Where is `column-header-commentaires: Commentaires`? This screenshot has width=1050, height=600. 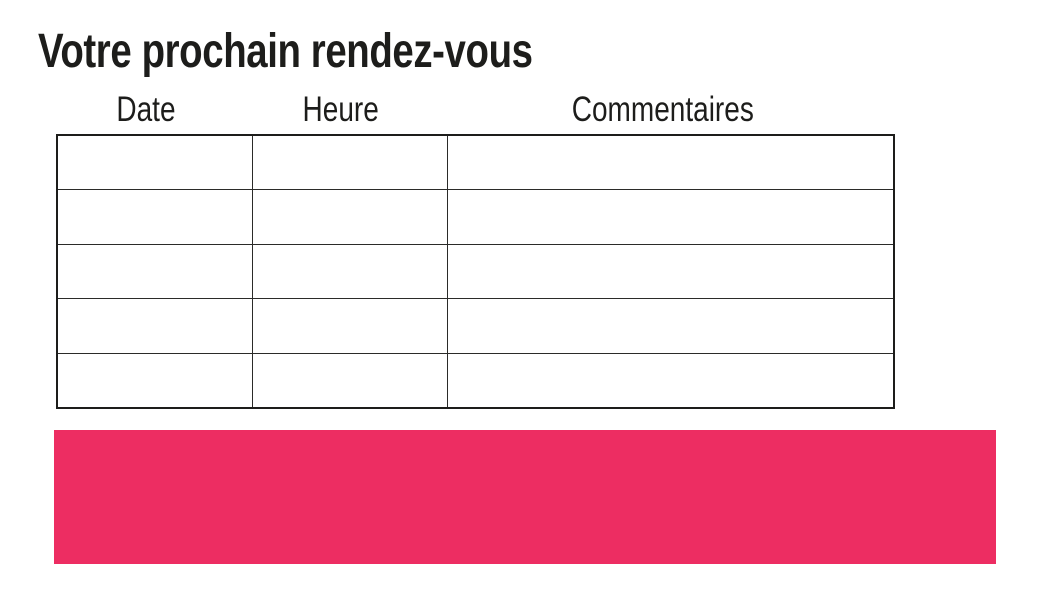
column-header-commentaires: Commentaires is located at coordinates (662, 109).